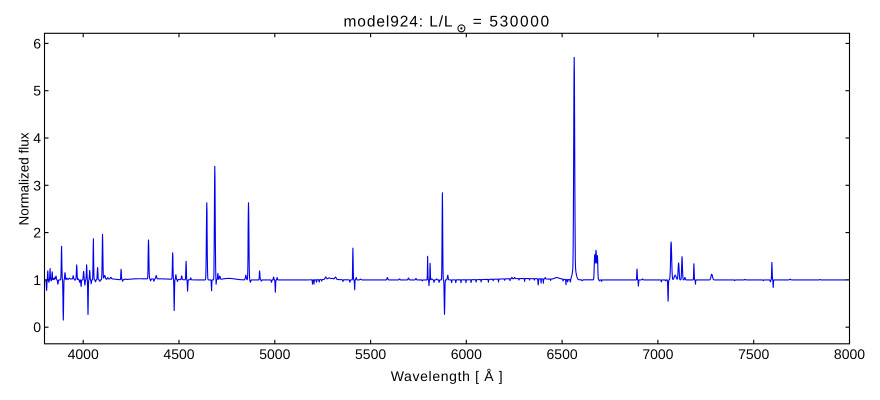 Image resolution: width=880 pixels, height=400 pixels. I want to click on svg-text: model924: L/L, so click(399, 21).